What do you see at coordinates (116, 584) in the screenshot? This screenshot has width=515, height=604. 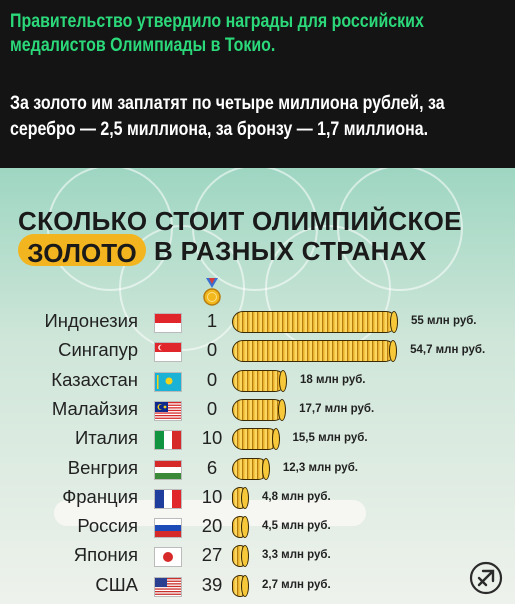 I see `country-label: США` at bounding box center [116, 584].